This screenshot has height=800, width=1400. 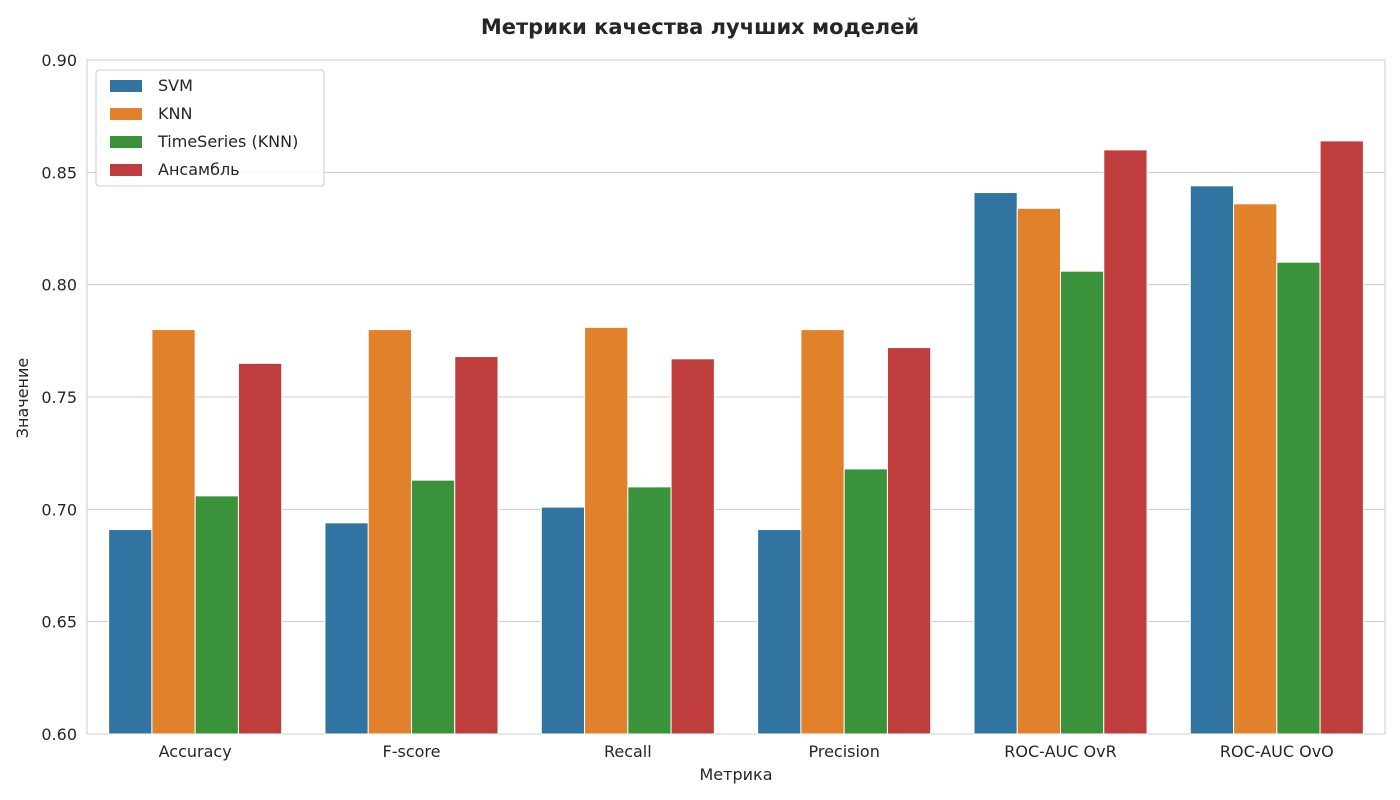 I want to click on bar-knn-precision, so click(x=822, y=532).